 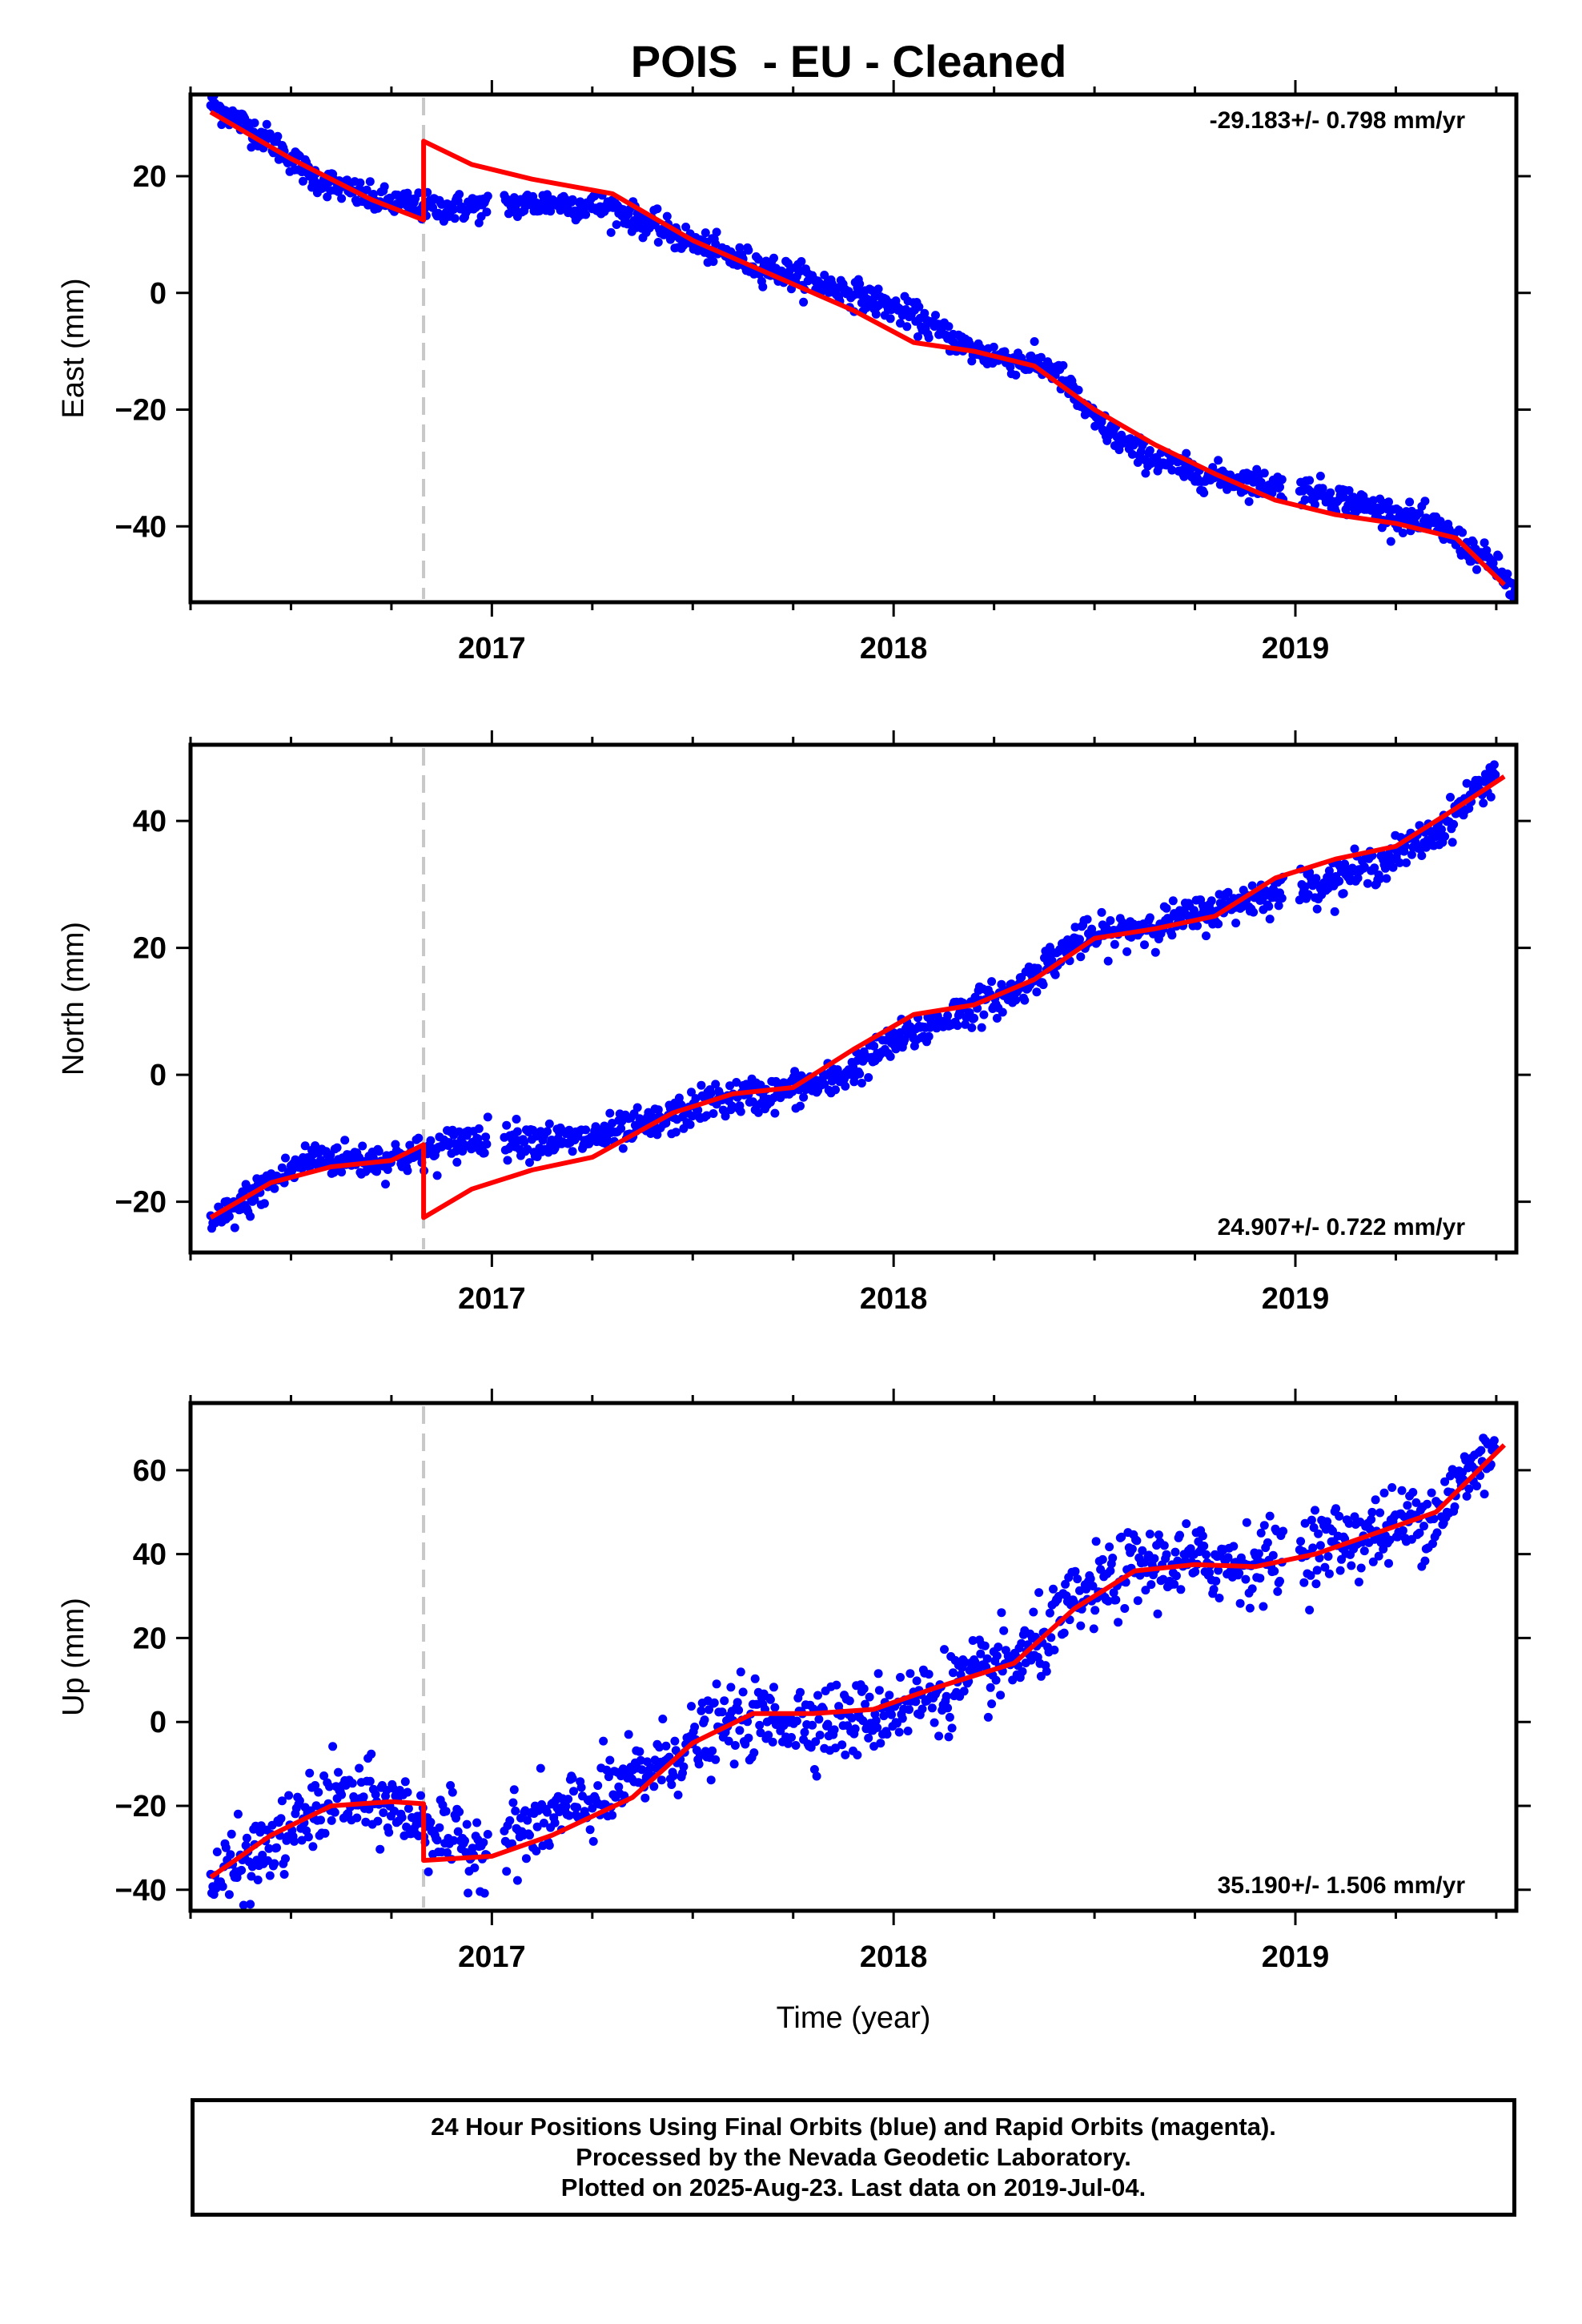 What do you see at coordinates (150, 177) in the screenshot?
I see `y-tick-label: 20` at bounding box center [150, 177].